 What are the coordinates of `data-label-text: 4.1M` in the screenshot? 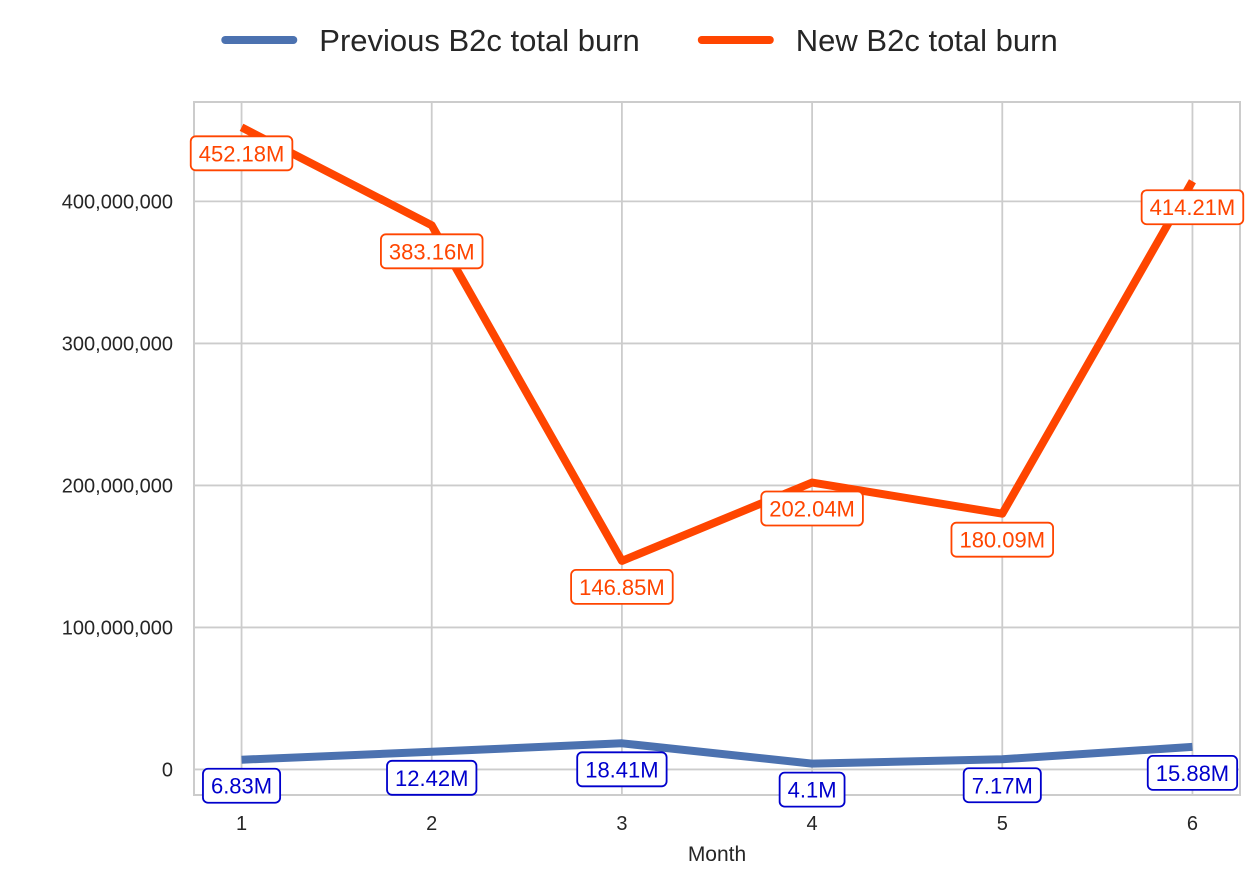 It's located at (812, 790).